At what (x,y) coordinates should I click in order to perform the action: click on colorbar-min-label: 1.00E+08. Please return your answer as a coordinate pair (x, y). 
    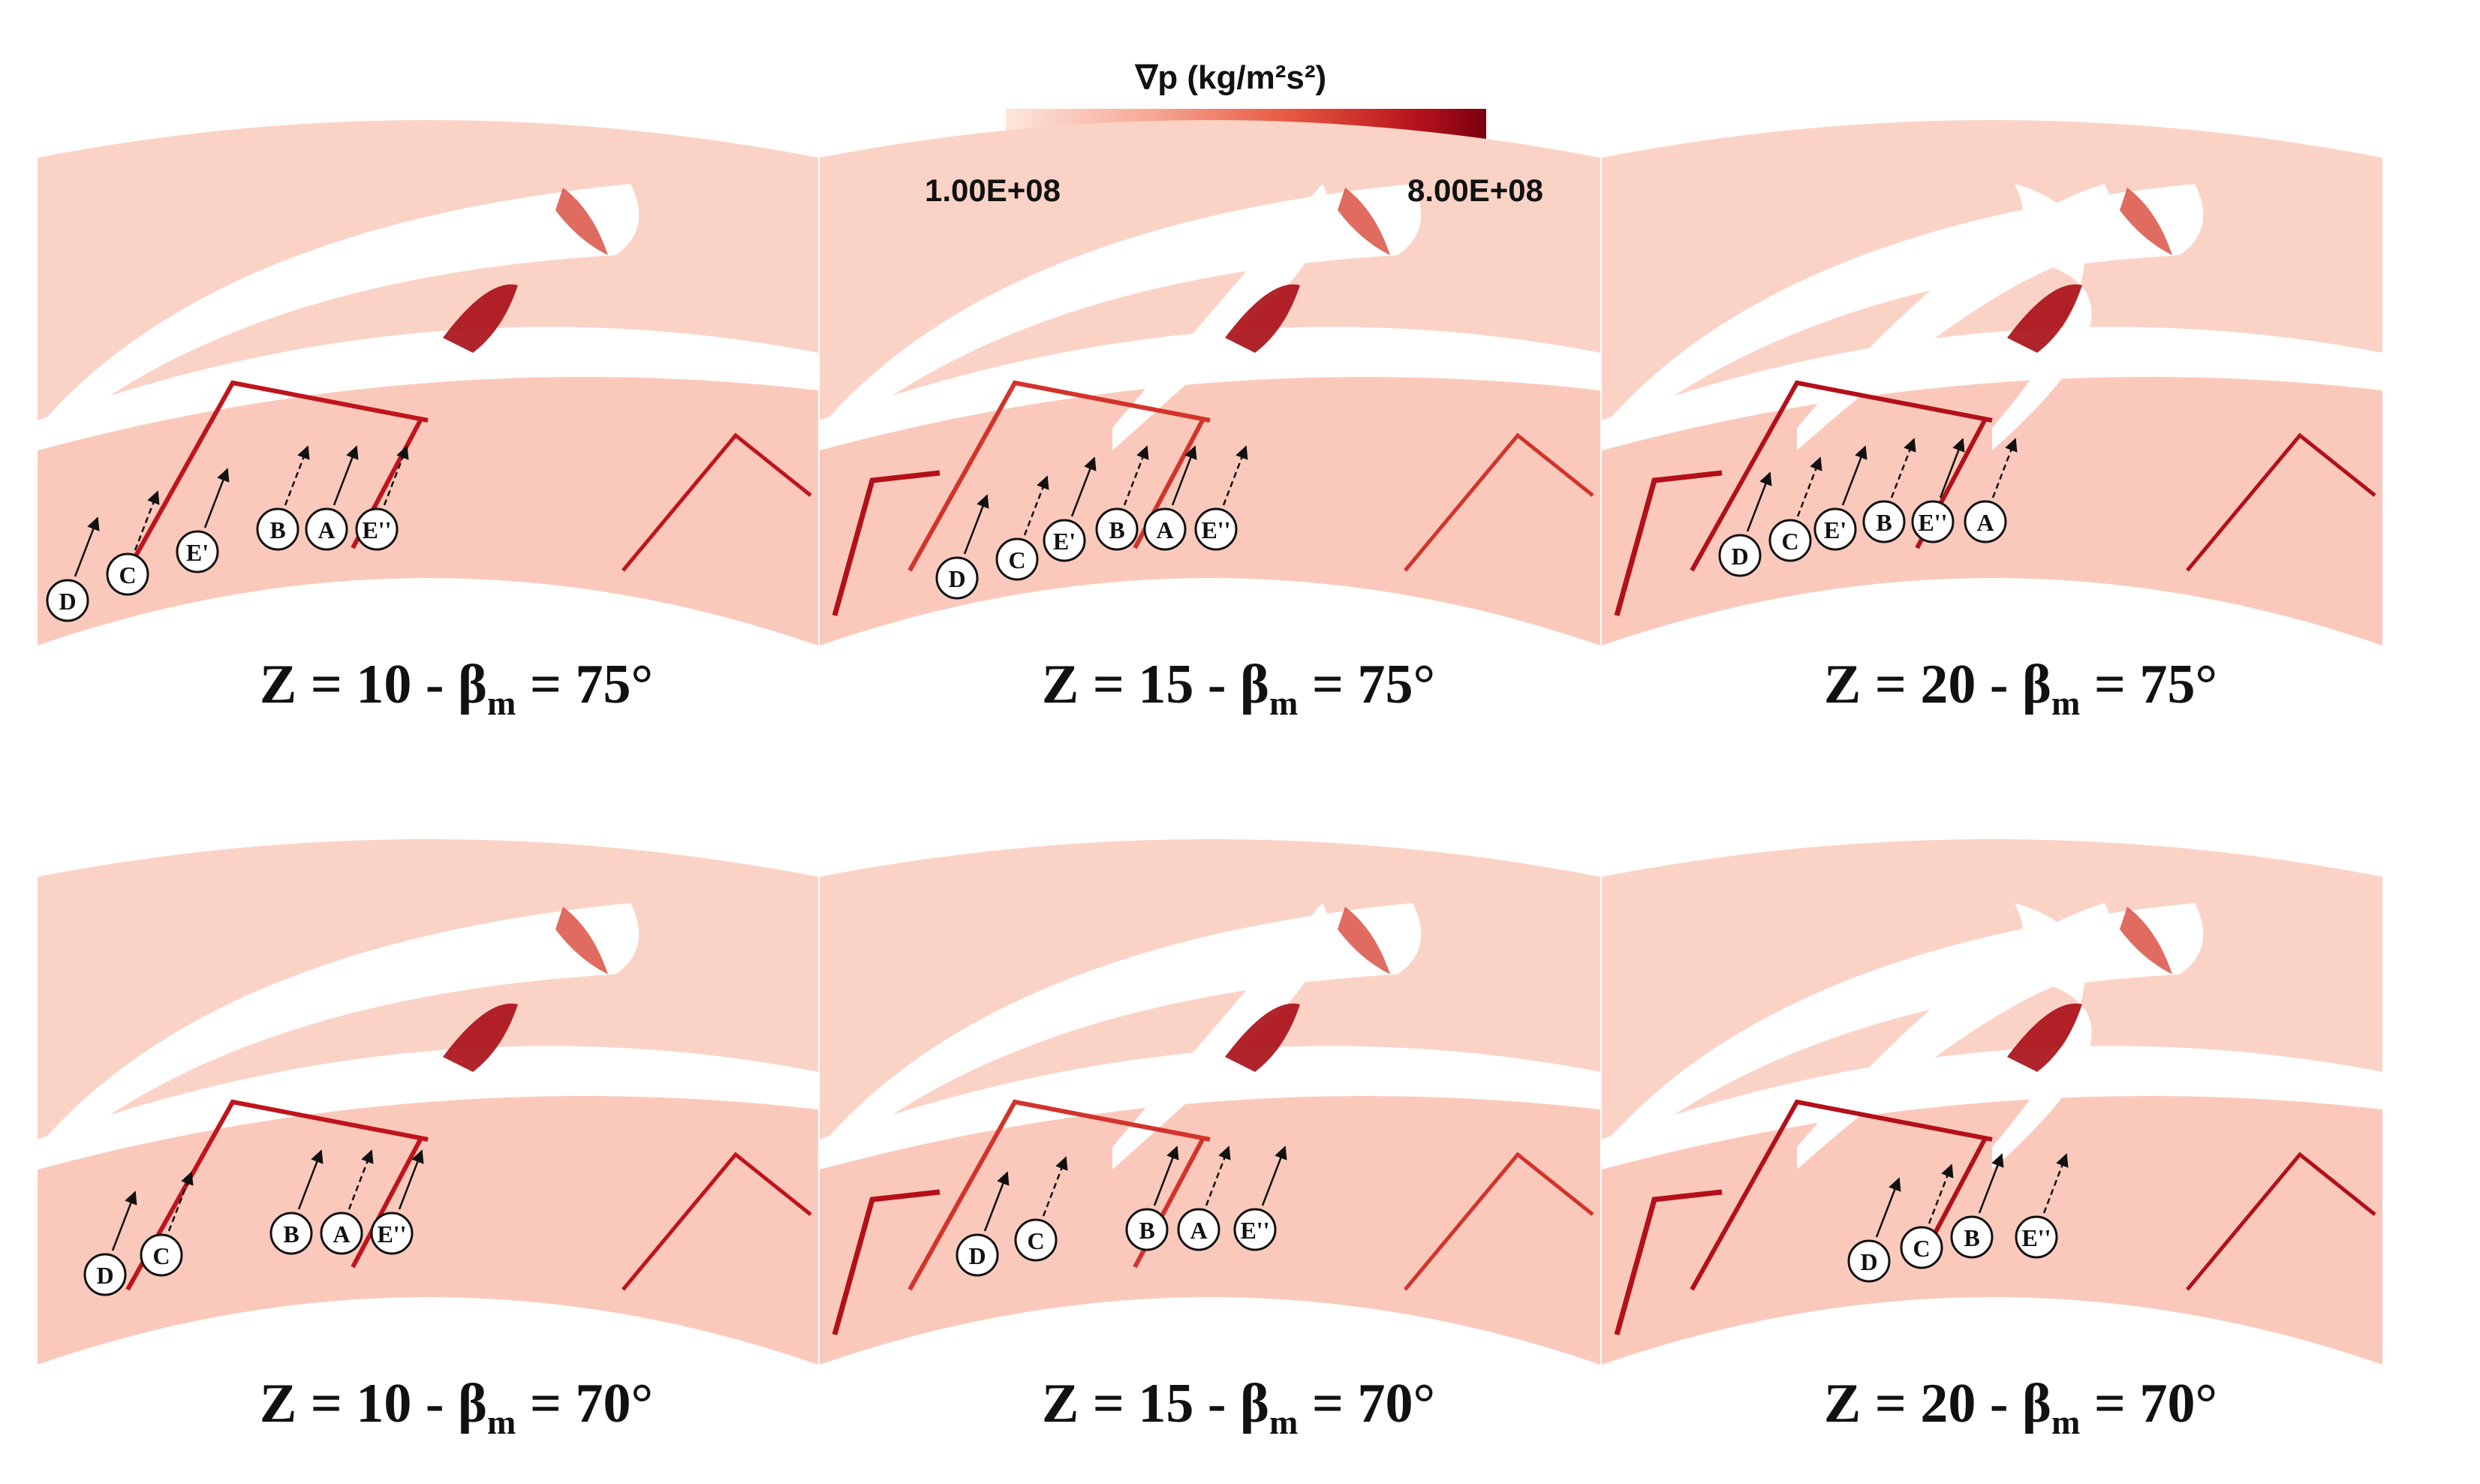
    Looking at the image, I should click on (993, 190).